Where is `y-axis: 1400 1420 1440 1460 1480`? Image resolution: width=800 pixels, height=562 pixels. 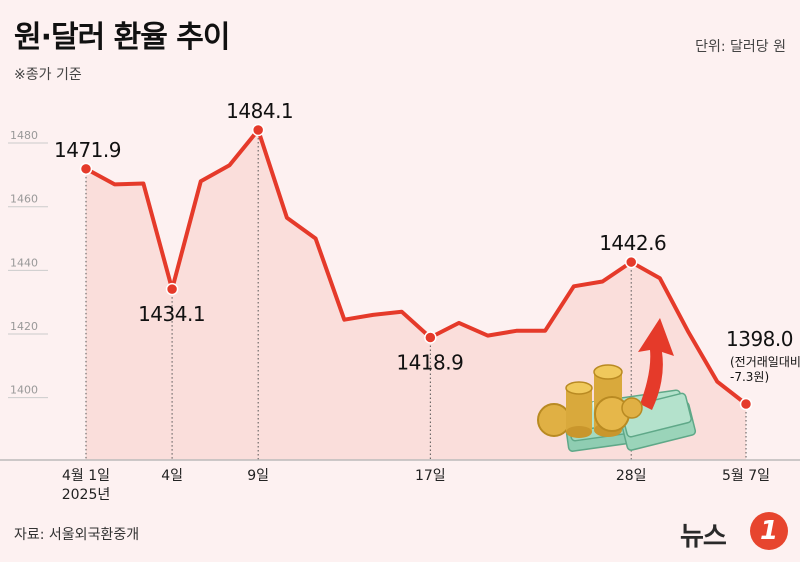 y-axis: 1400 1420 1440 1460 1480 is located at coordinates (28, 264).